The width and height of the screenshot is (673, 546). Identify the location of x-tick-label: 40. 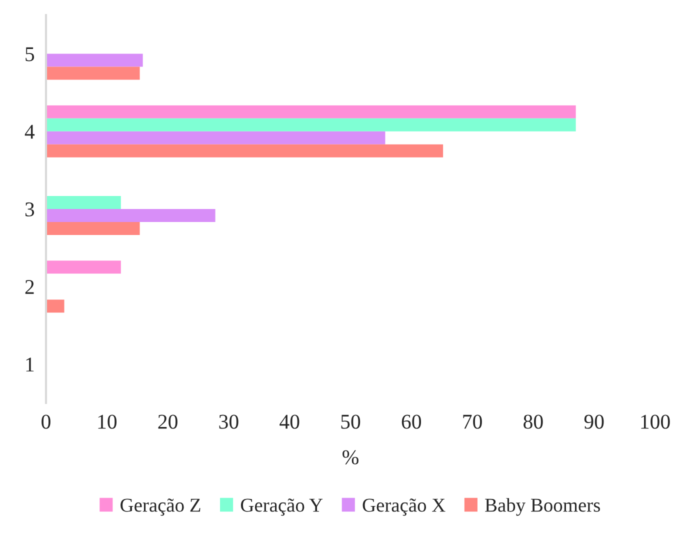
(290, 421).